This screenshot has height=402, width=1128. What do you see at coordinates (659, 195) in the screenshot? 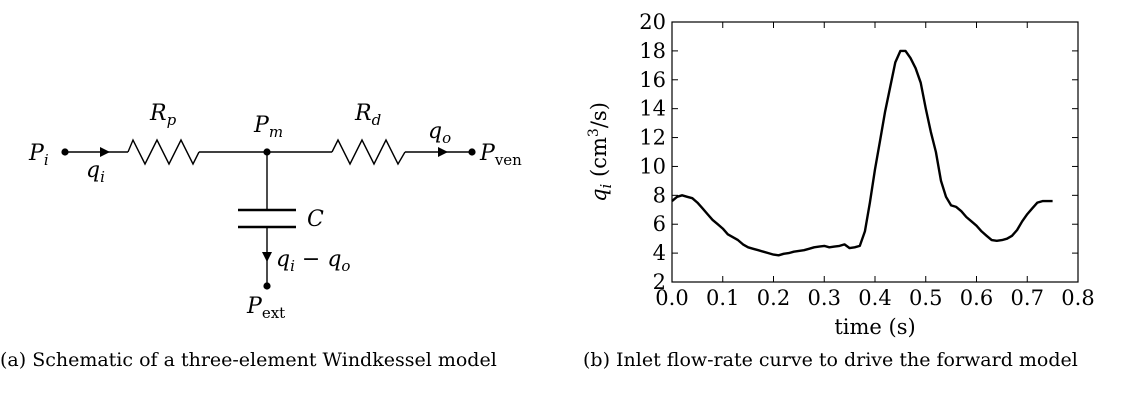
I see `y-tick-label: 8` at bounding box center [659, 195].